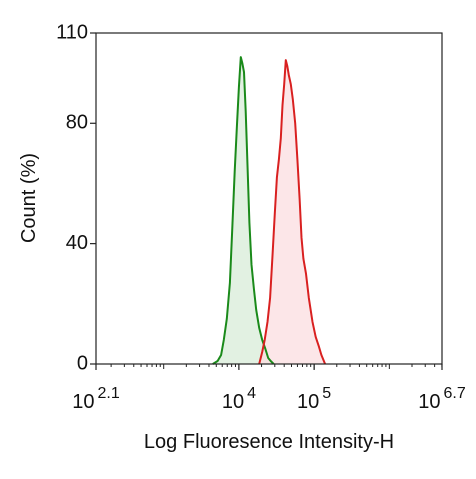 The height and width of the screenshot is (479, 476). I want to click on series-1-area, so click(243, 210).